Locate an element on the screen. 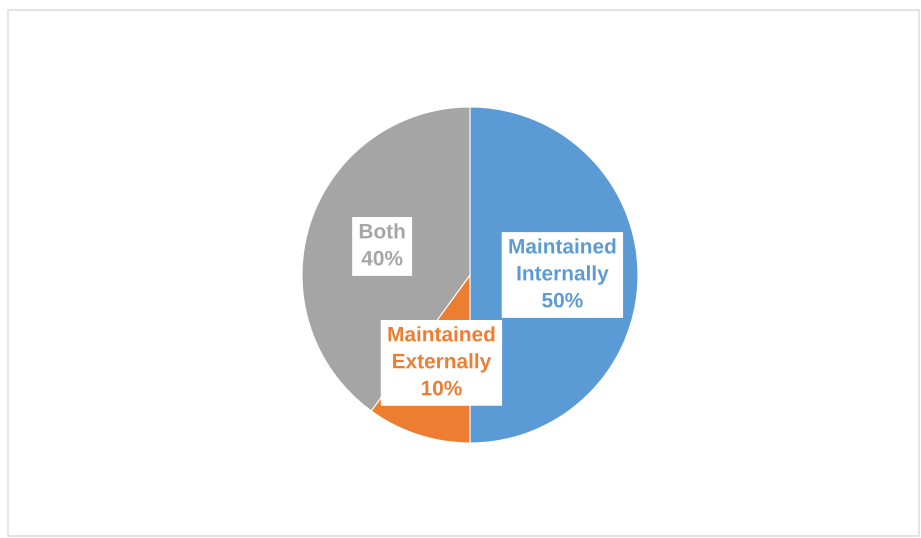 This screenshot has height=538, width=921. slice-label: Maintained Internally is located at coordinates (562, 261).